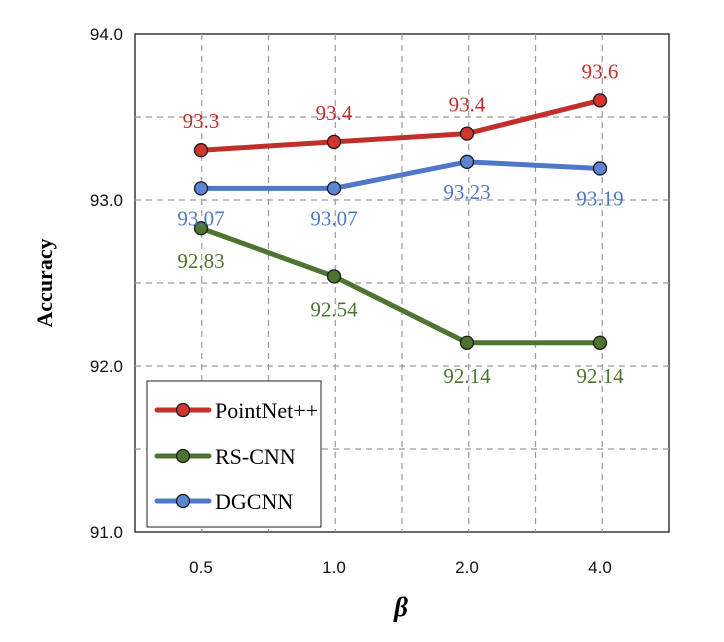  What do you see at coordinates (106, 200) in the screenshot?
I see `y-tick-label: 93.0` at bounding box center [106, 200].